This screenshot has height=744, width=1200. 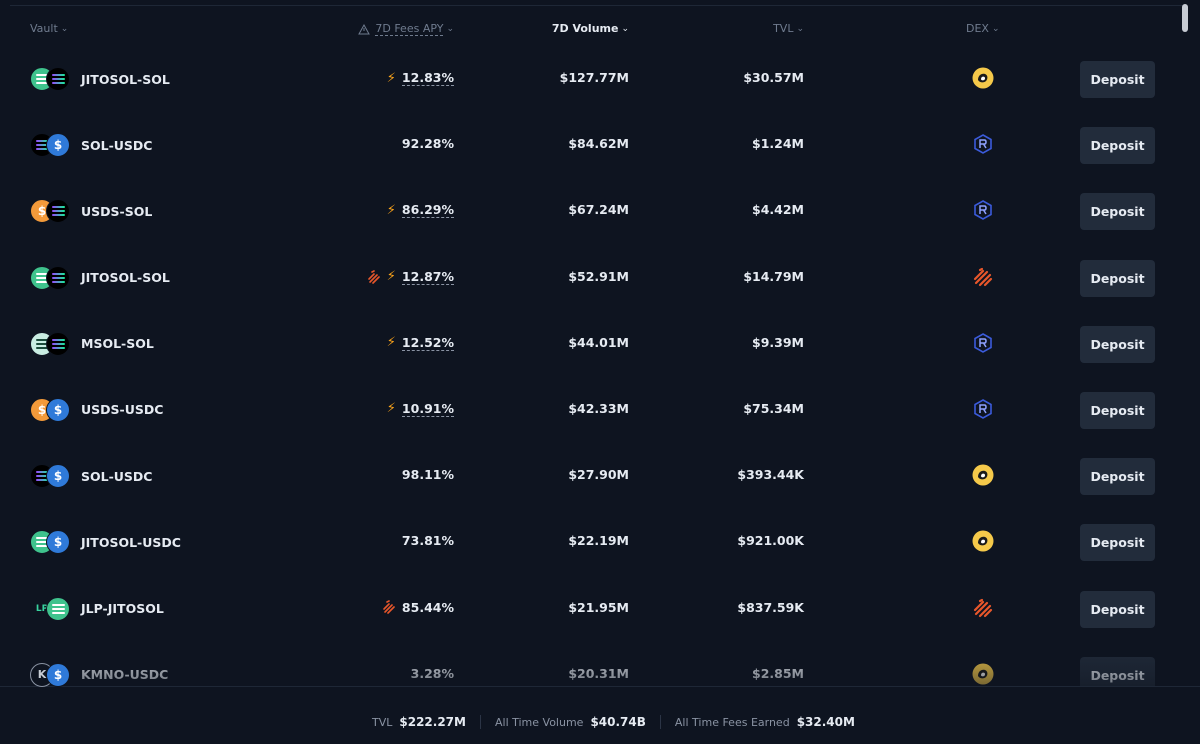 What do you see at coordinates (770, 541) in the screenshot?
I see `tvl-value: $921.00K` at bounding box center [770, 541].